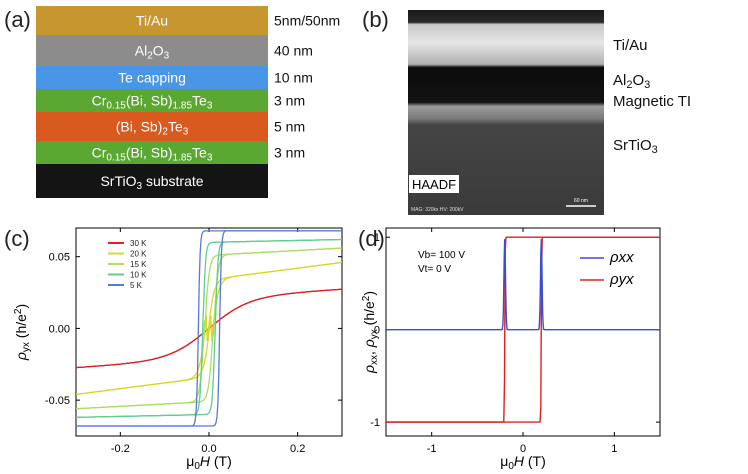 Image resolution: width=748 pixels, height=474 pixels. Describe the element at coordinates (173, 181) in the screenshot. I see `text-part: substrate` at that location.